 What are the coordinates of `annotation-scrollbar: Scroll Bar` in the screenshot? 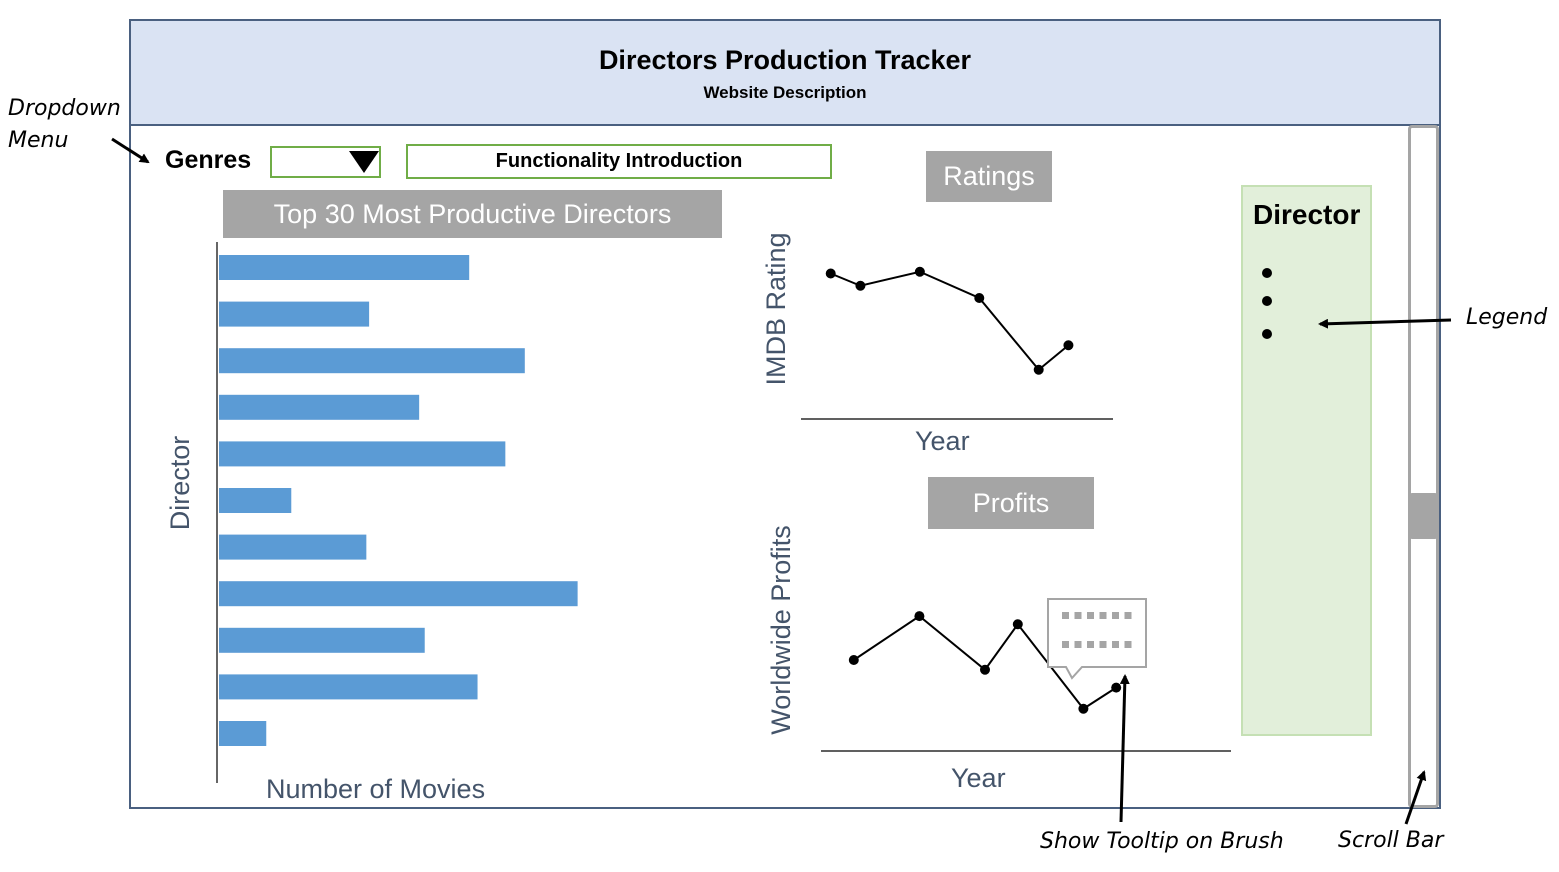 It's located at (1391, 840).